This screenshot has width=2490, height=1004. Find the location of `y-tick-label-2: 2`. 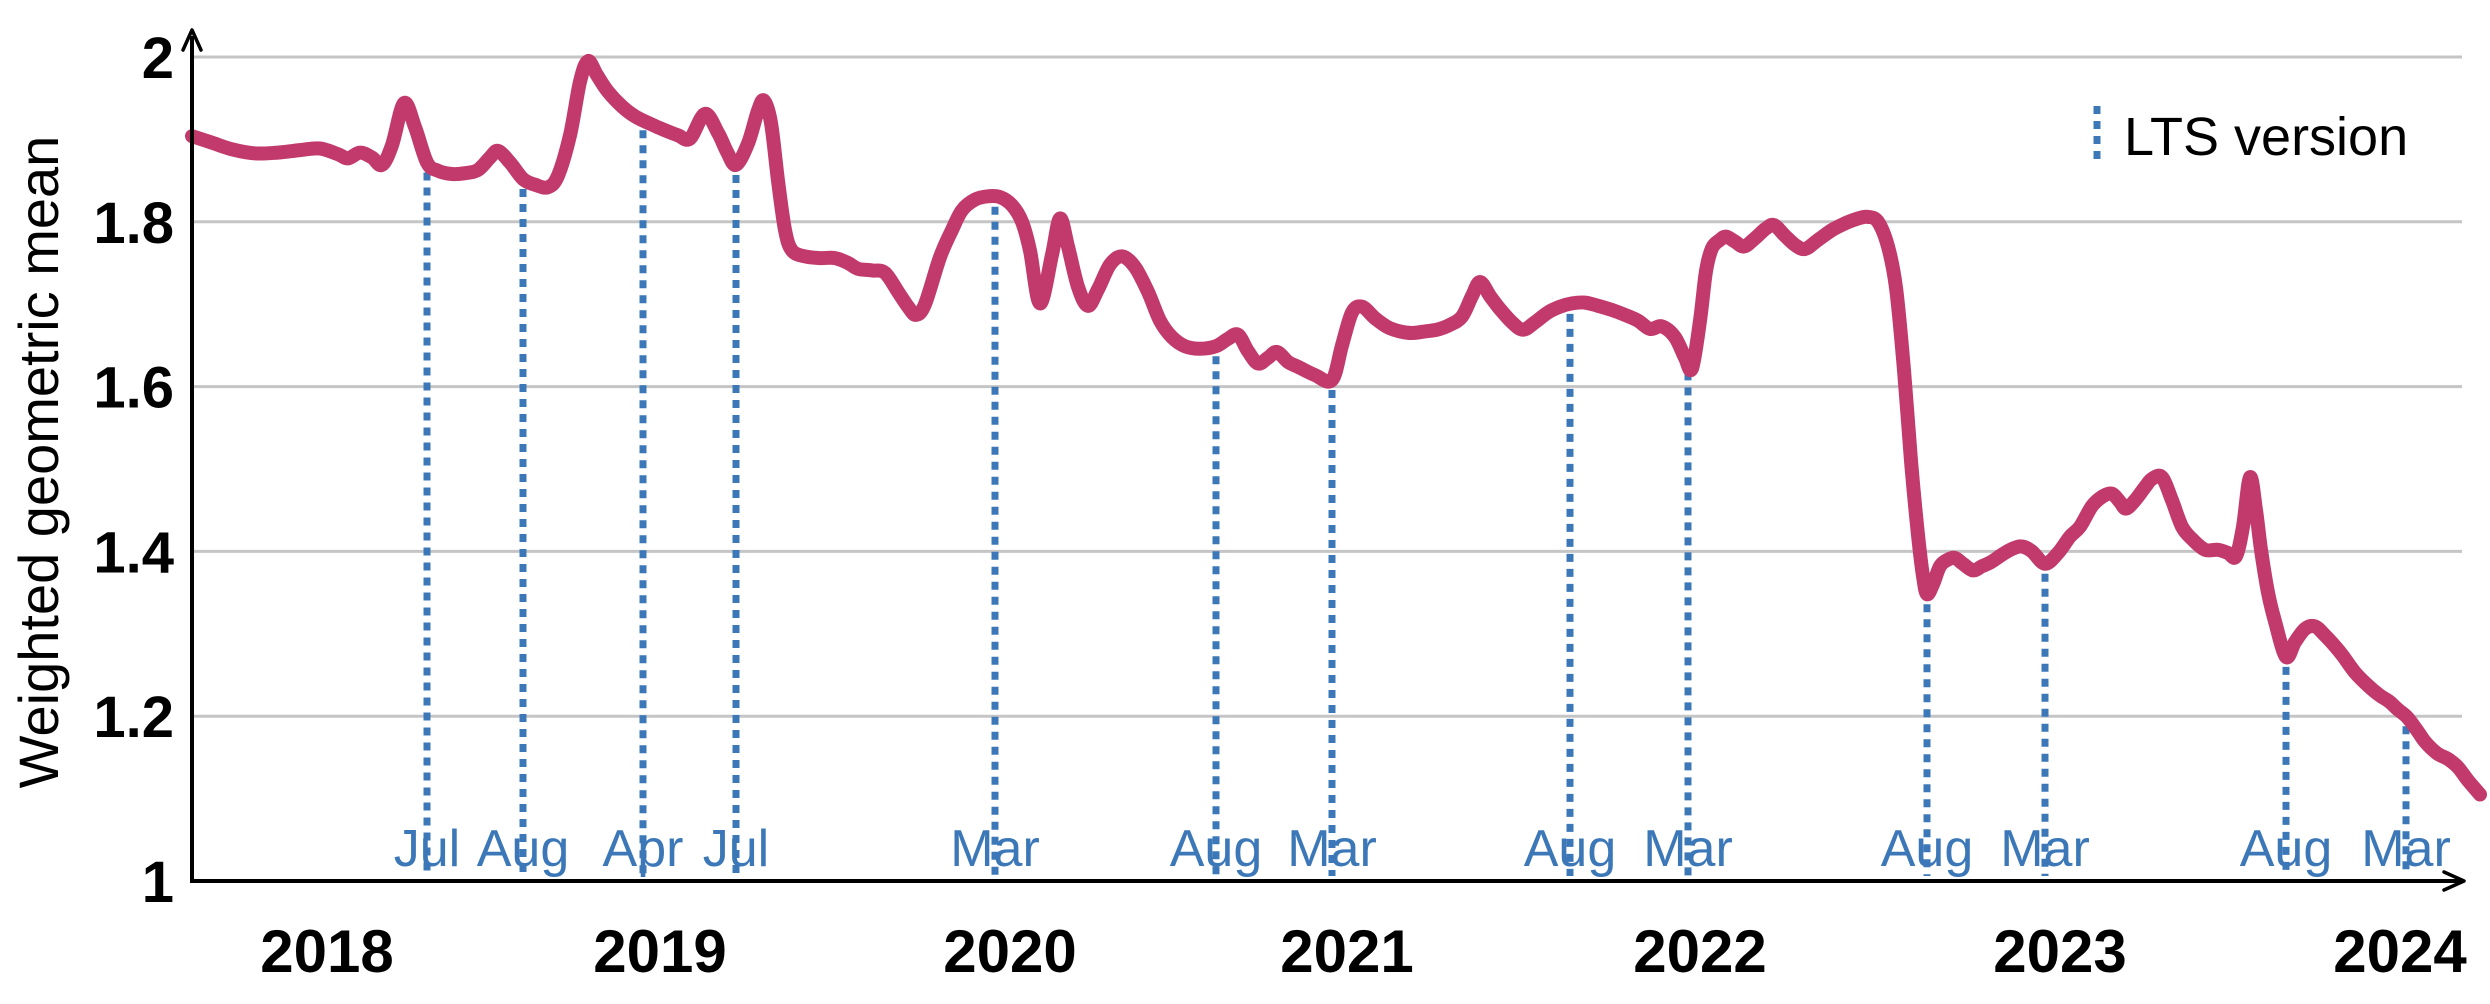

y-tick-label-2: 2 is located at coordinates (158, 58).